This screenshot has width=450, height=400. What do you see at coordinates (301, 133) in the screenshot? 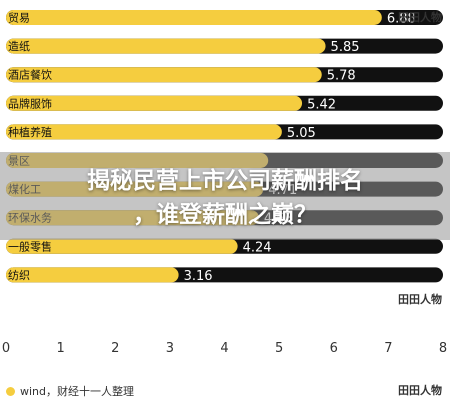
I see `value-label: 5.05` at bounding box center [301, 133].